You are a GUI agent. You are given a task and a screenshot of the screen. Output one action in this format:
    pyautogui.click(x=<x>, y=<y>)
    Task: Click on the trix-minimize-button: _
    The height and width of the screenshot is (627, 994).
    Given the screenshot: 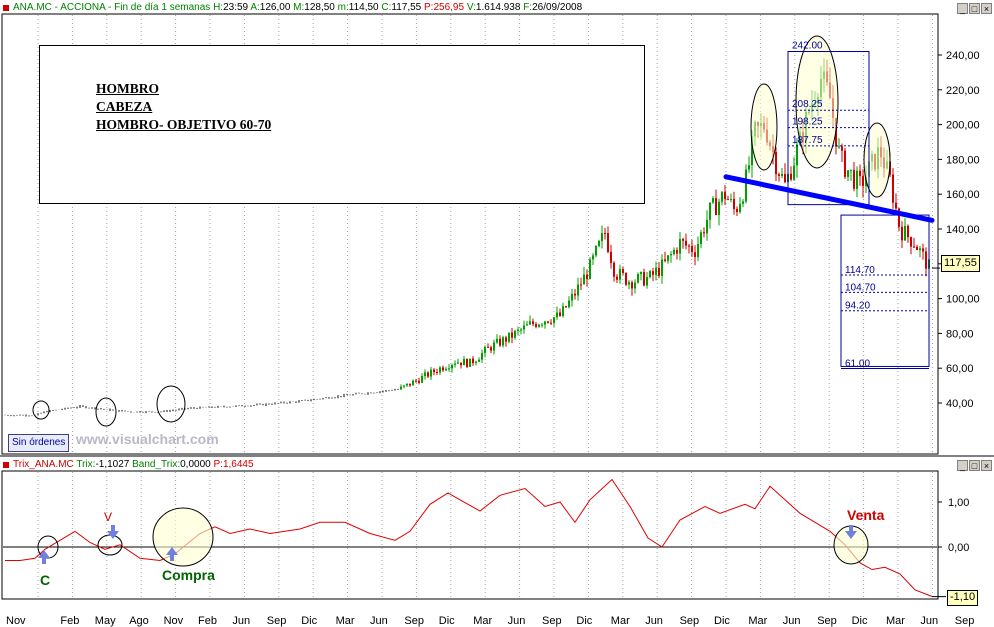 What is the action you would take?
    pyautogui.click(x=962, y=465)
    